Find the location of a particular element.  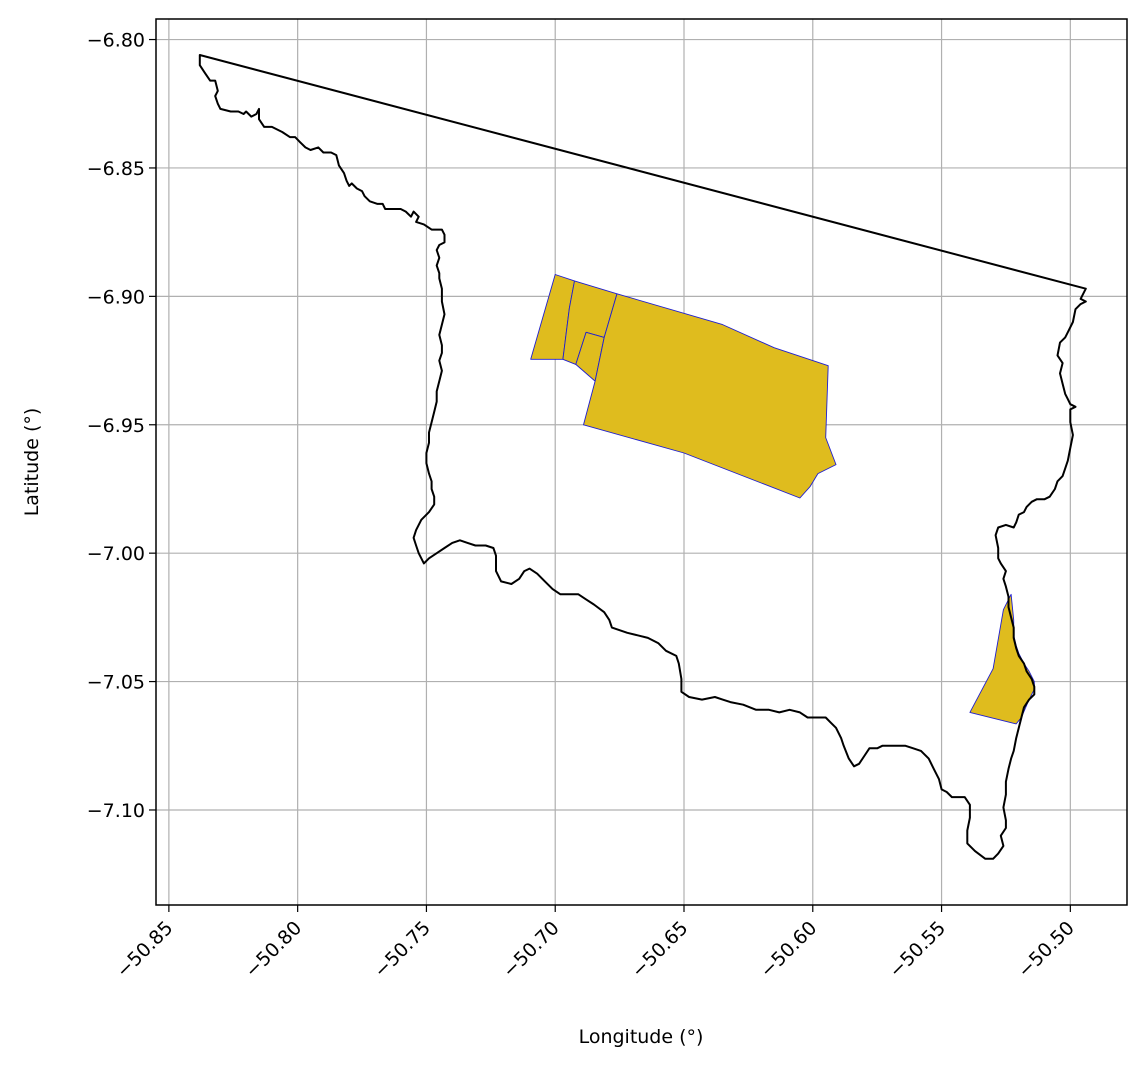

y-axis-label: Latitude (°) is located at coordinates (32, 462).